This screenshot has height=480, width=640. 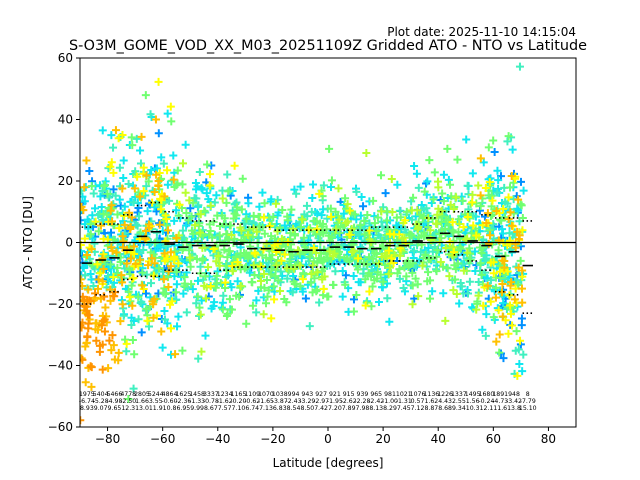 What do you see at coordinates (239, 408) in the screenshot?
I see `bin-stat-sd: 7.10` at bounding box center [239, 408].